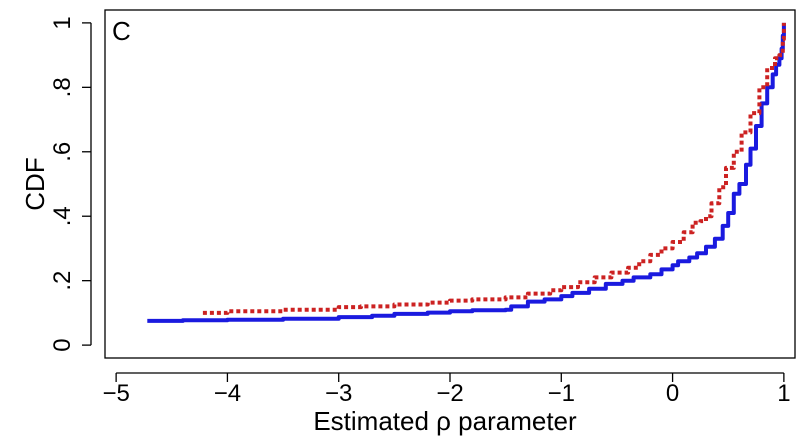  What do you see at coordinates (62, 152) in the screenshot?
I see `y-tick-label: .6` at bounding box center [62, 152].